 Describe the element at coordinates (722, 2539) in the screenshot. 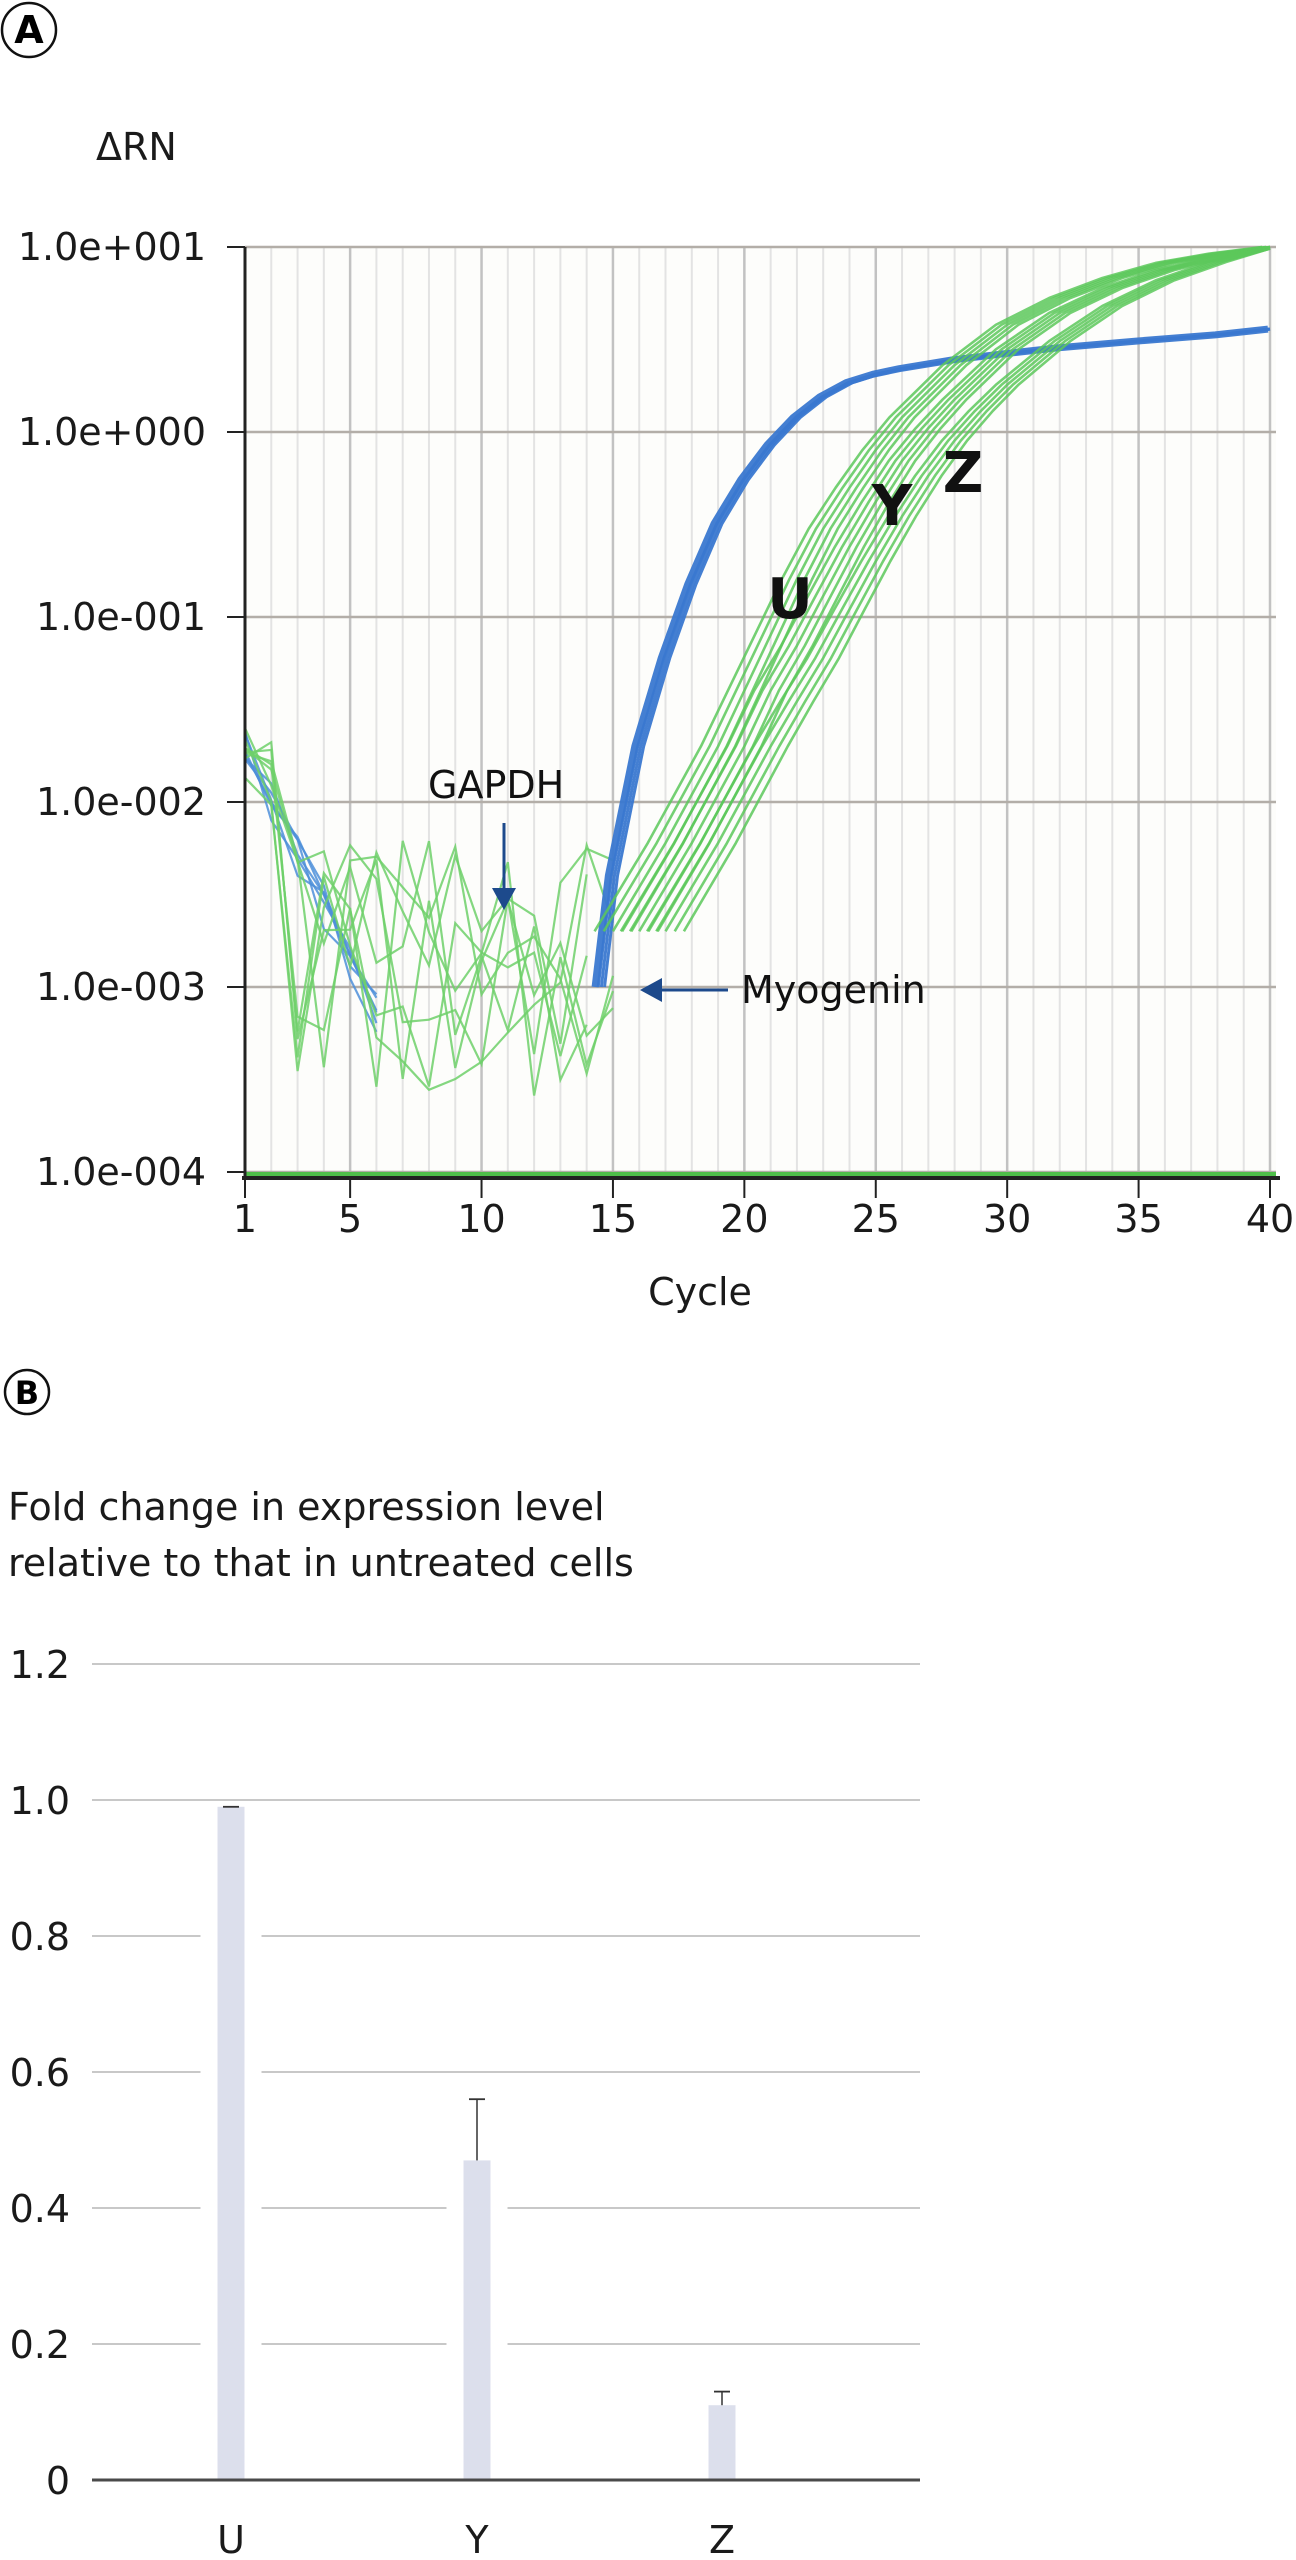

I see `x-category-label: Z` at that location.